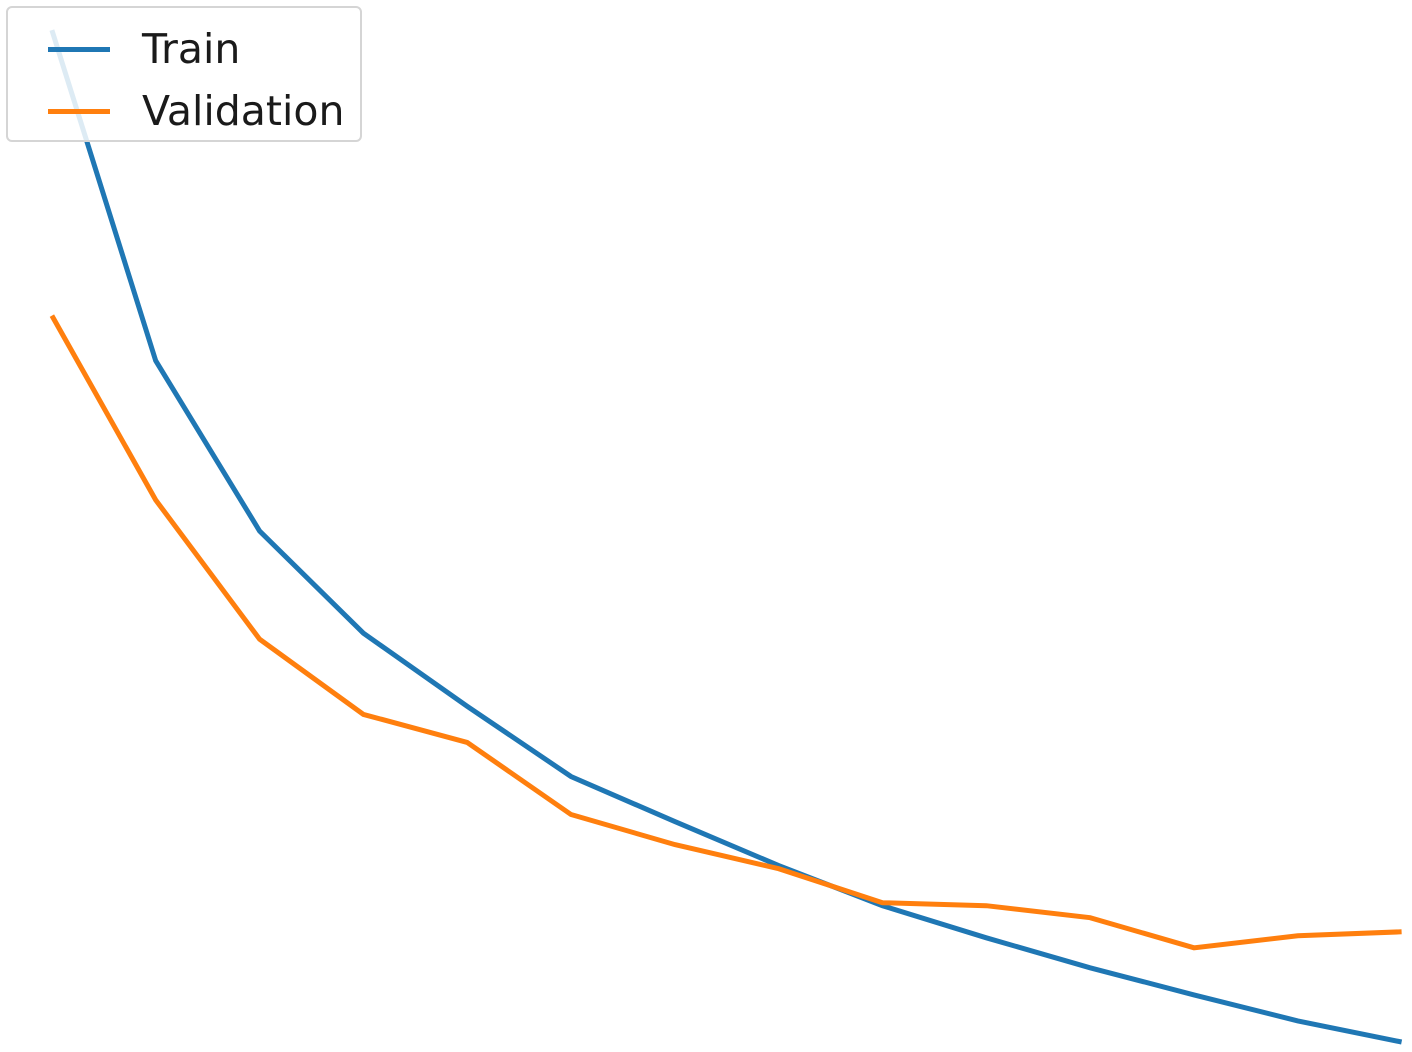  What do you see at coordinates (79, 111) in the screenshot?
I see `legend-swatch-validation` at bounding box center [79, 111].